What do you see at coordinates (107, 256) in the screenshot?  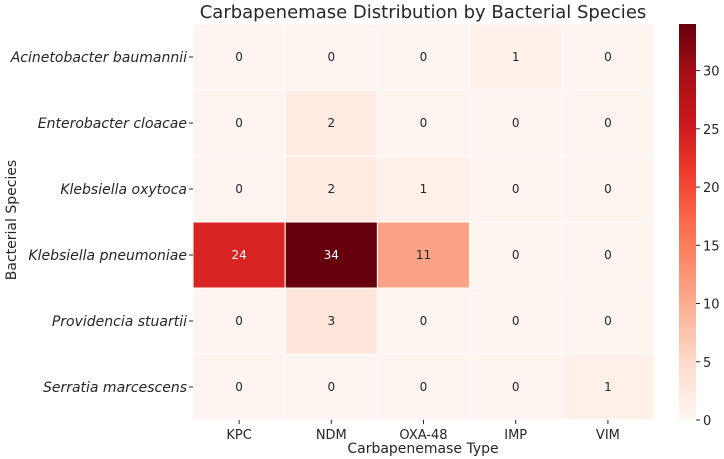 I see `y-tick-label: Klebsiella pneumoniae` at bounding box center [107, 256].